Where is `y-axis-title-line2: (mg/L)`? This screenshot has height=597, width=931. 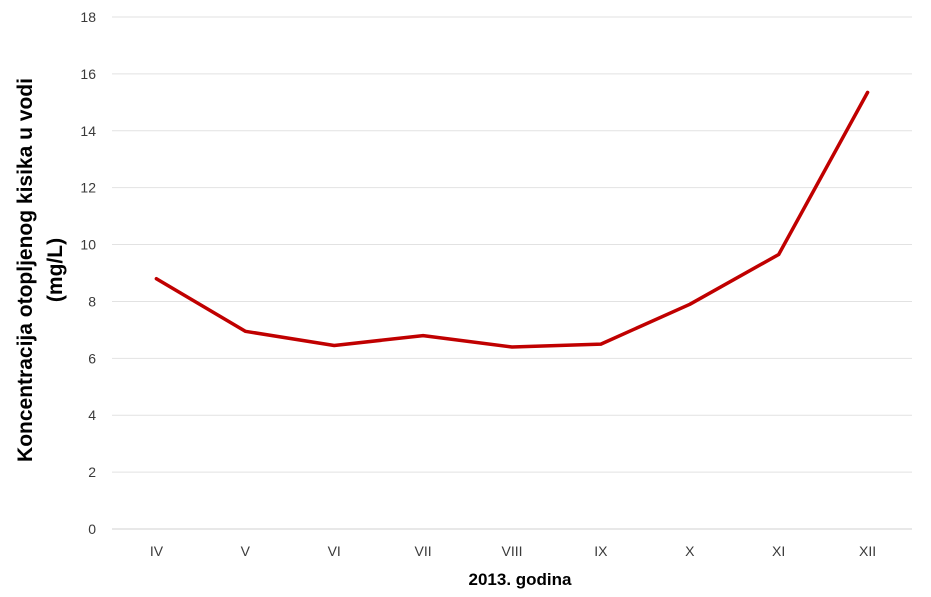 y-axis-title-line2: (mg/L) is located at coordinates (55, 270).